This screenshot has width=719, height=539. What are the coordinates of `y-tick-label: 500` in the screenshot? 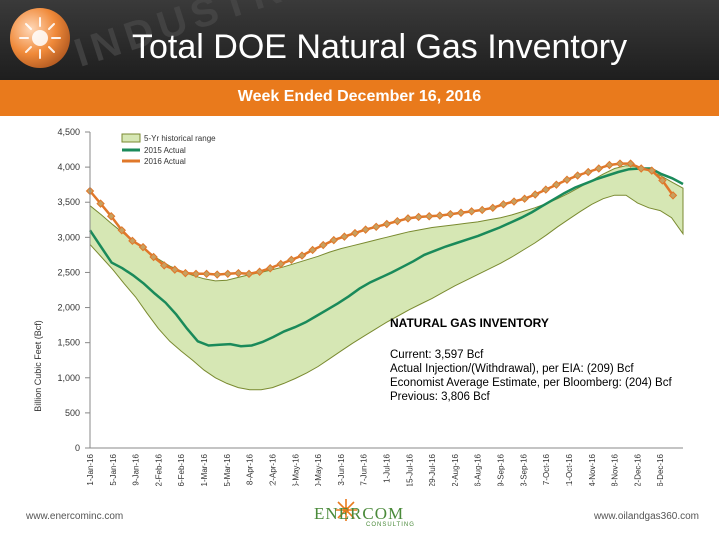 It's located at (72, 413).